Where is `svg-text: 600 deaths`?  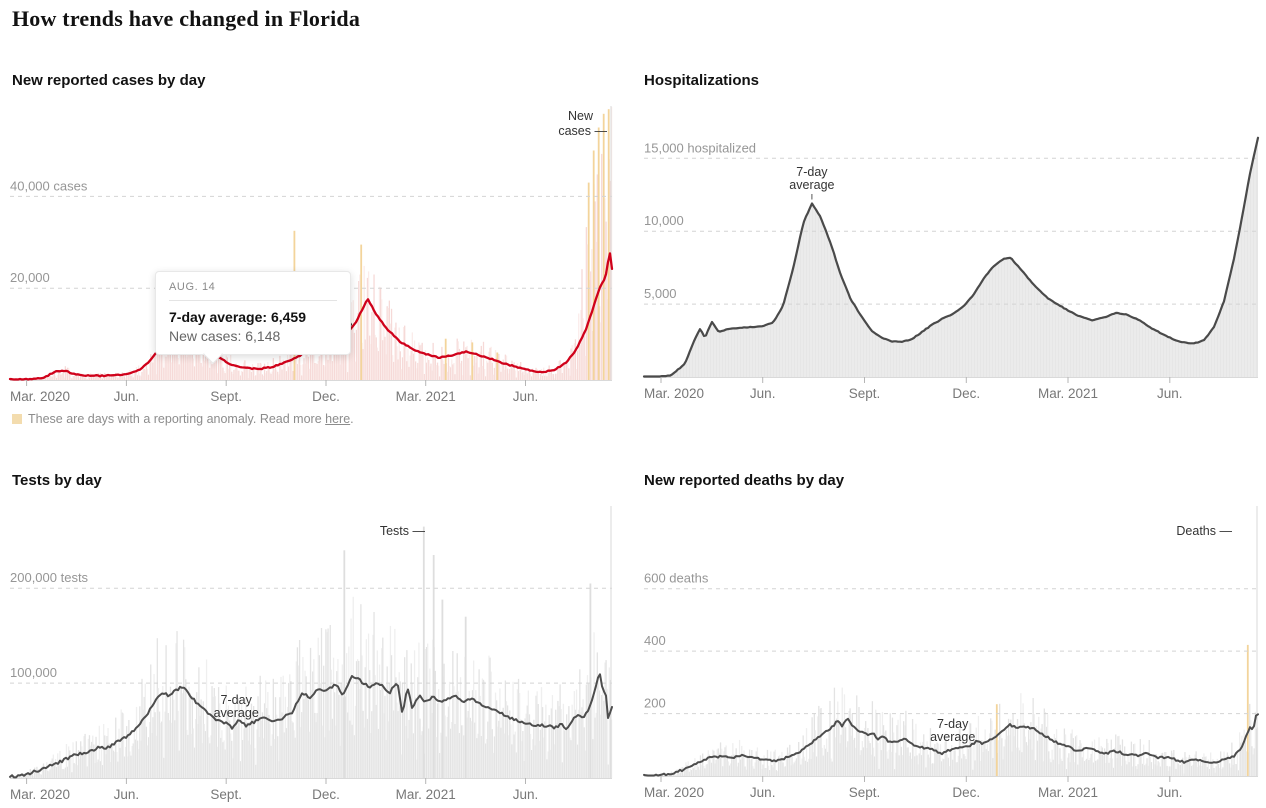
svg-text: 600 deaths is located at coordinates (676, 578).